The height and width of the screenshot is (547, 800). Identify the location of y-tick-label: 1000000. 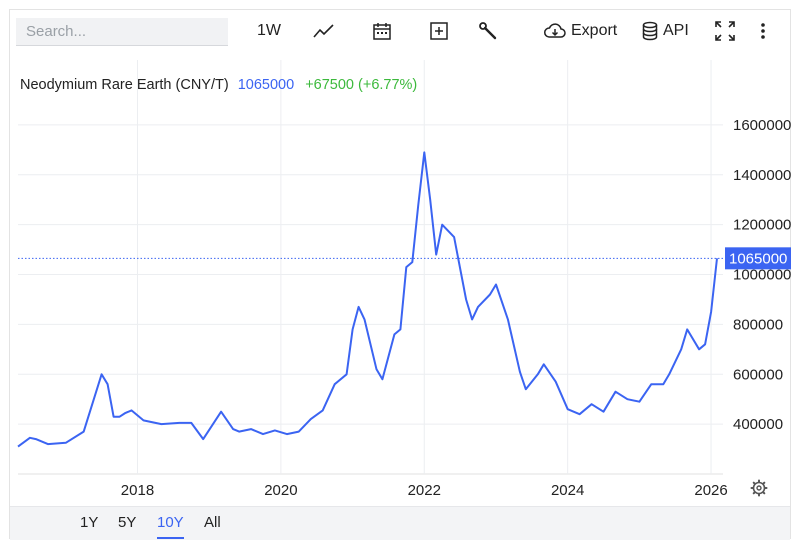
(762, 275).